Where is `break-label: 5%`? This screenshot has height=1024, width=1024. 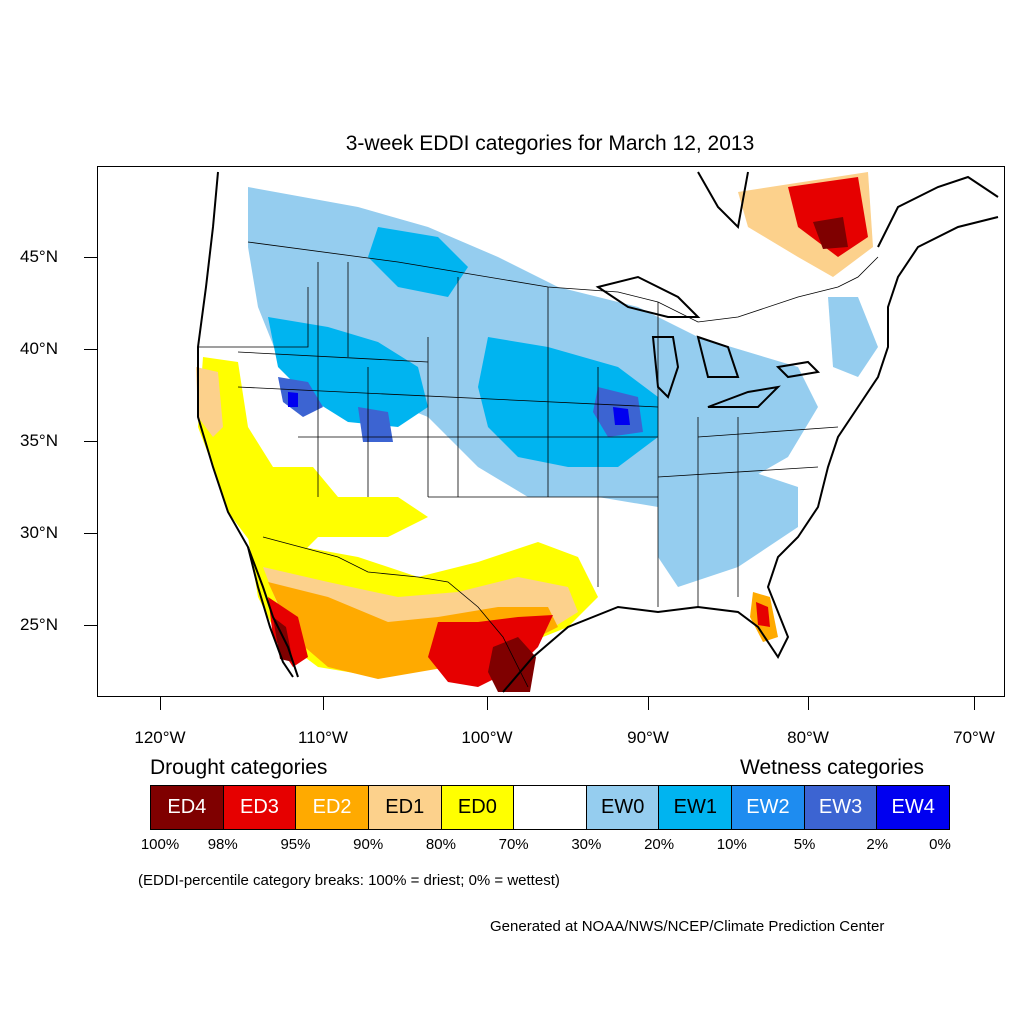 break-label: 5% is located at coordinates (804, 844).